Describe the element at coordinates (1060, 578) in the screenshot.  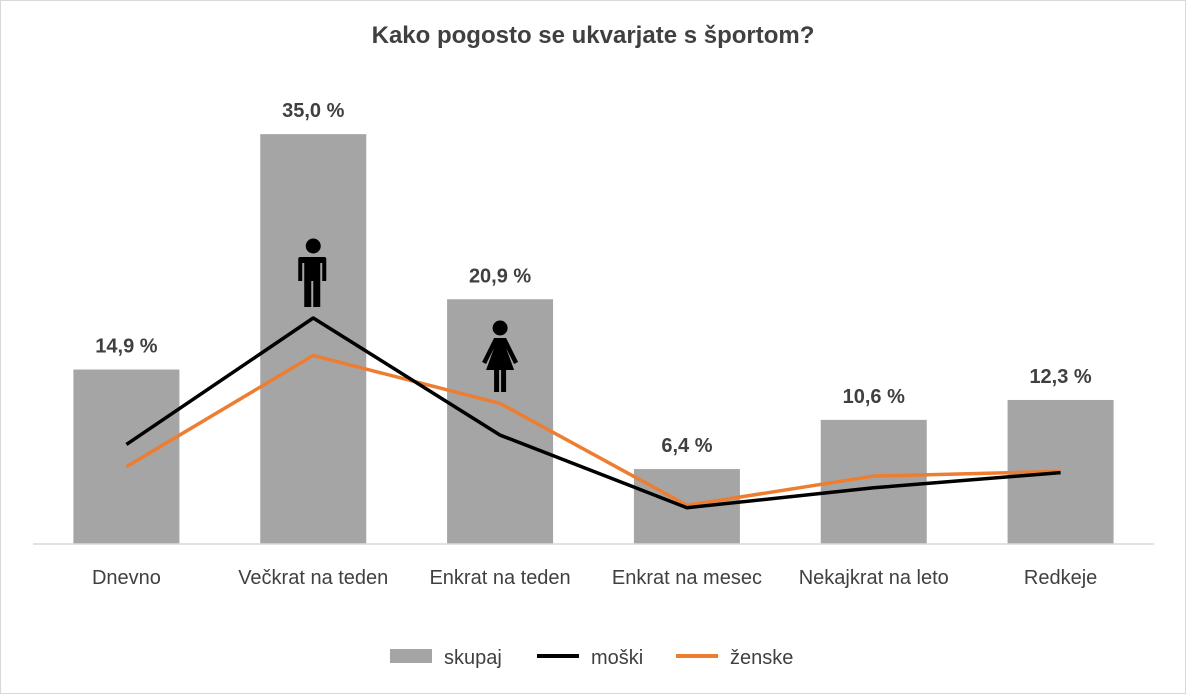
I see `category-label-5: Redkeje` at that location.